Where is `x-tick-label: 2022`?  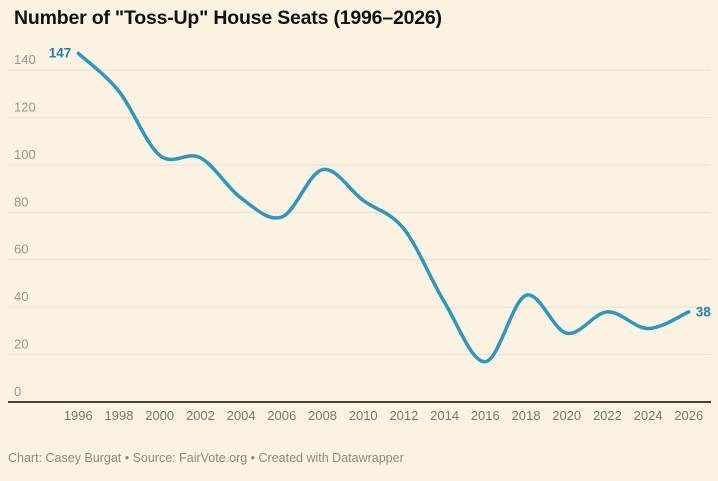 x-tick-label: 2022 is located at coordinates (607, 415).